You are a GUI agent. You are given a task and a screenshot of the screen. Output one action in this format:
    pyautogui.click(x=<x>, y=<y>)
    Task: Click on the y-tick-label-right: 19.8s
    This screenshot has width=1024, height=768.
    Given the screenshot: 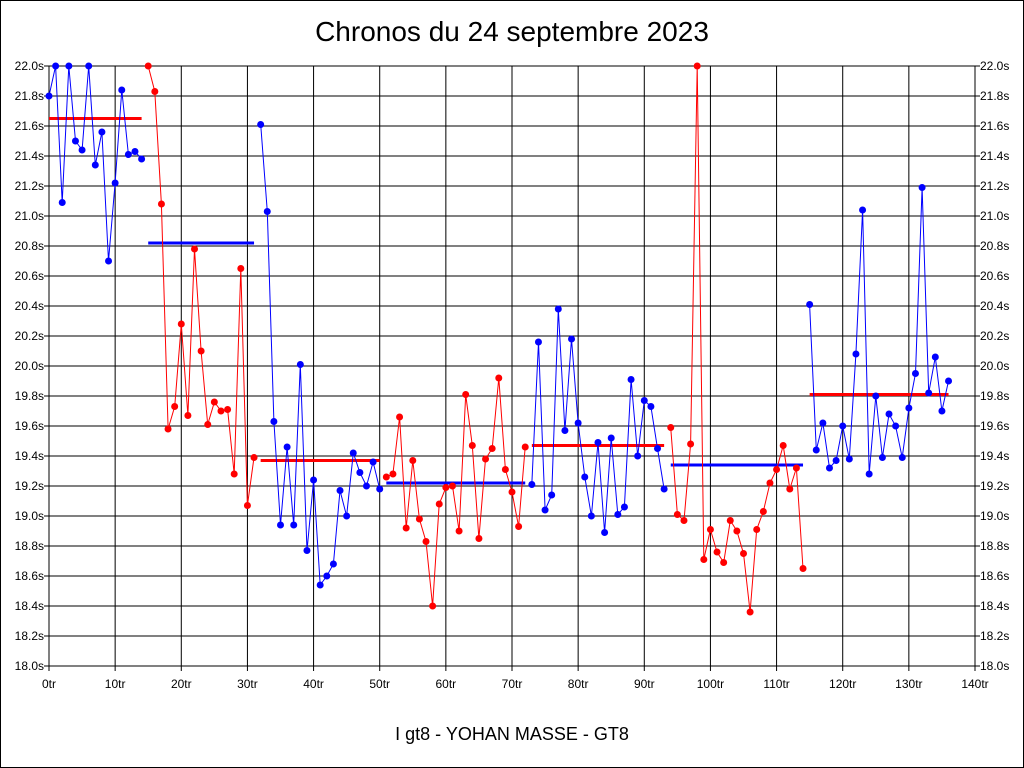 What is the action you would take?
    pyautogui.click(x=994, y=396)
    